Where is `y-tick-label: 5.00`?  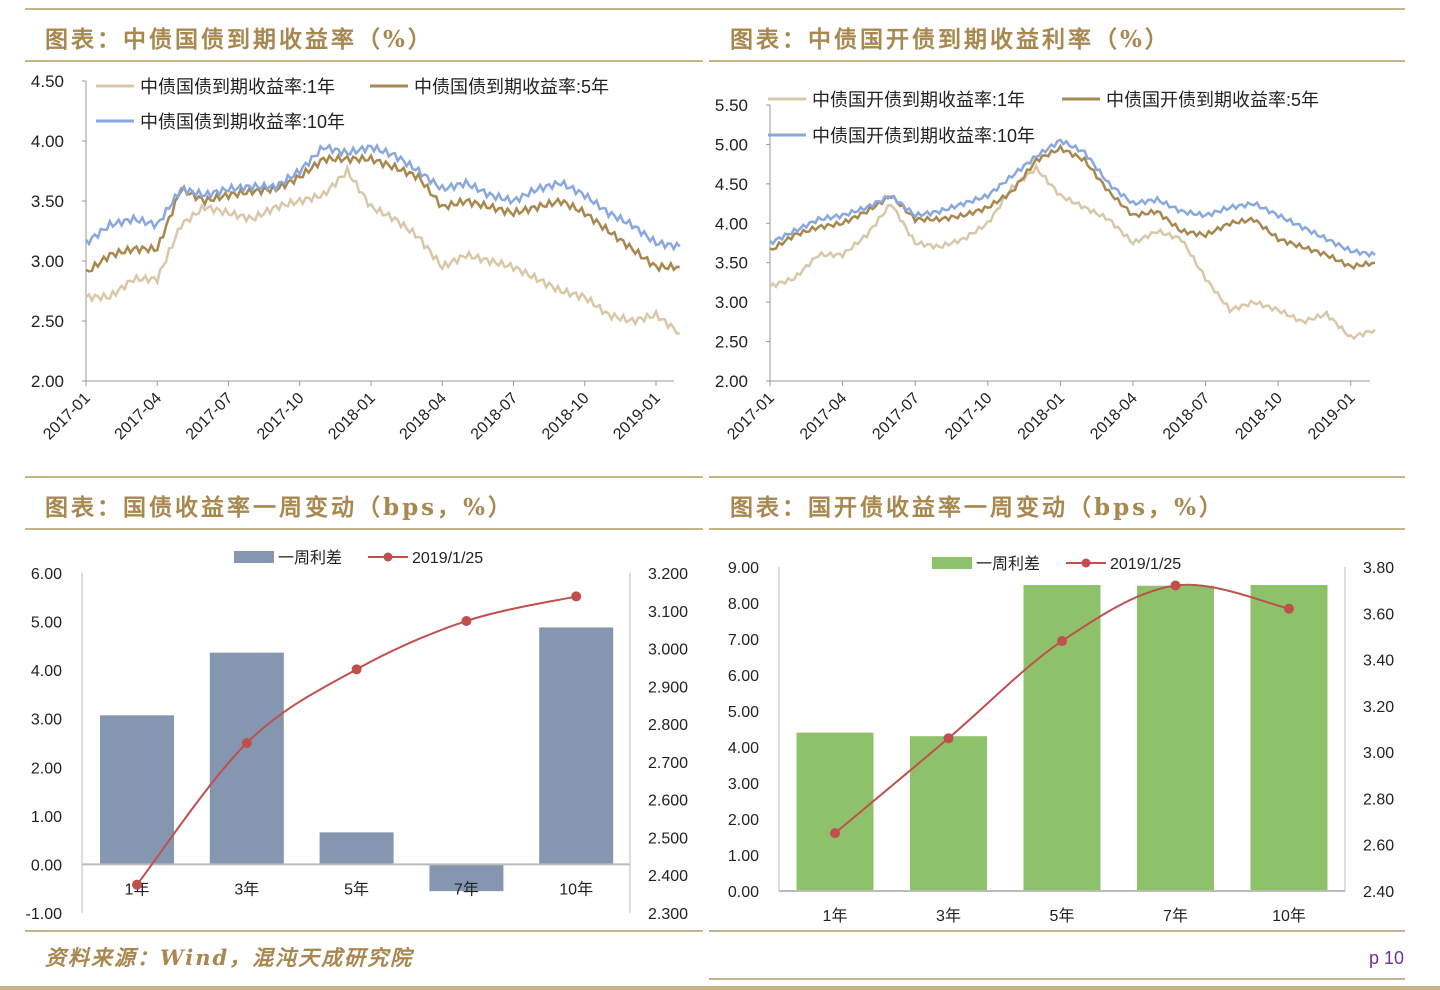
y-tick-label: 5.00 is located at coordinates (731, 144).